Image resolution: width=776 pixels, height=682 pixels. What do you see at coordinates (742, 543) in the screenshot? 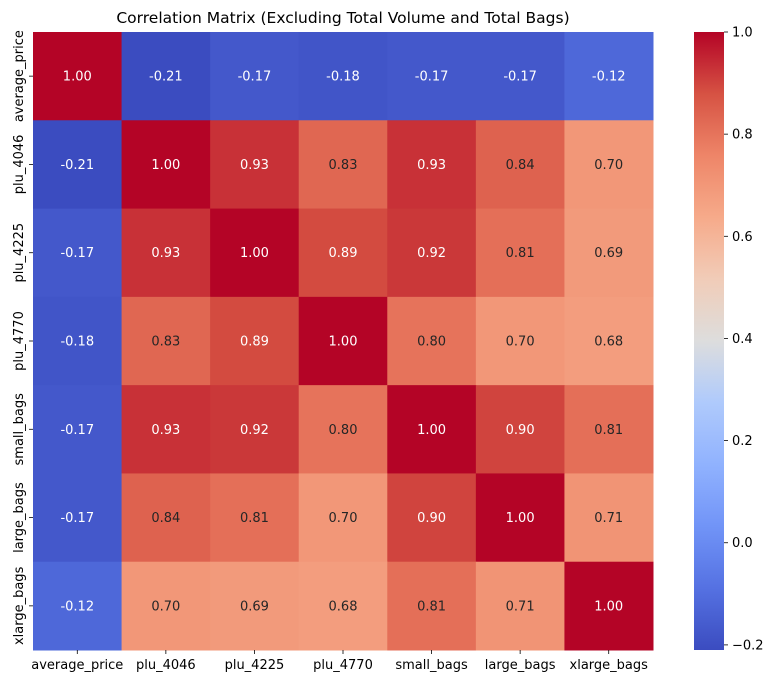
I see `colorbar-tick-label: 0.0` at bounding box center [742, 543].